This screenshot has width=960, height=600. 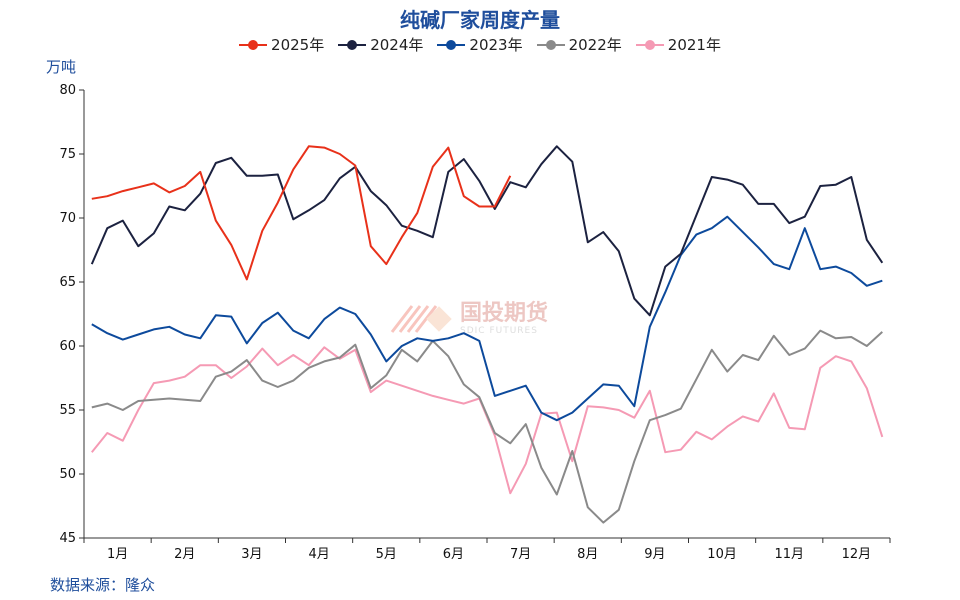 I want to click on legend-item-2021: 2021年, so click(x=678, y=44).